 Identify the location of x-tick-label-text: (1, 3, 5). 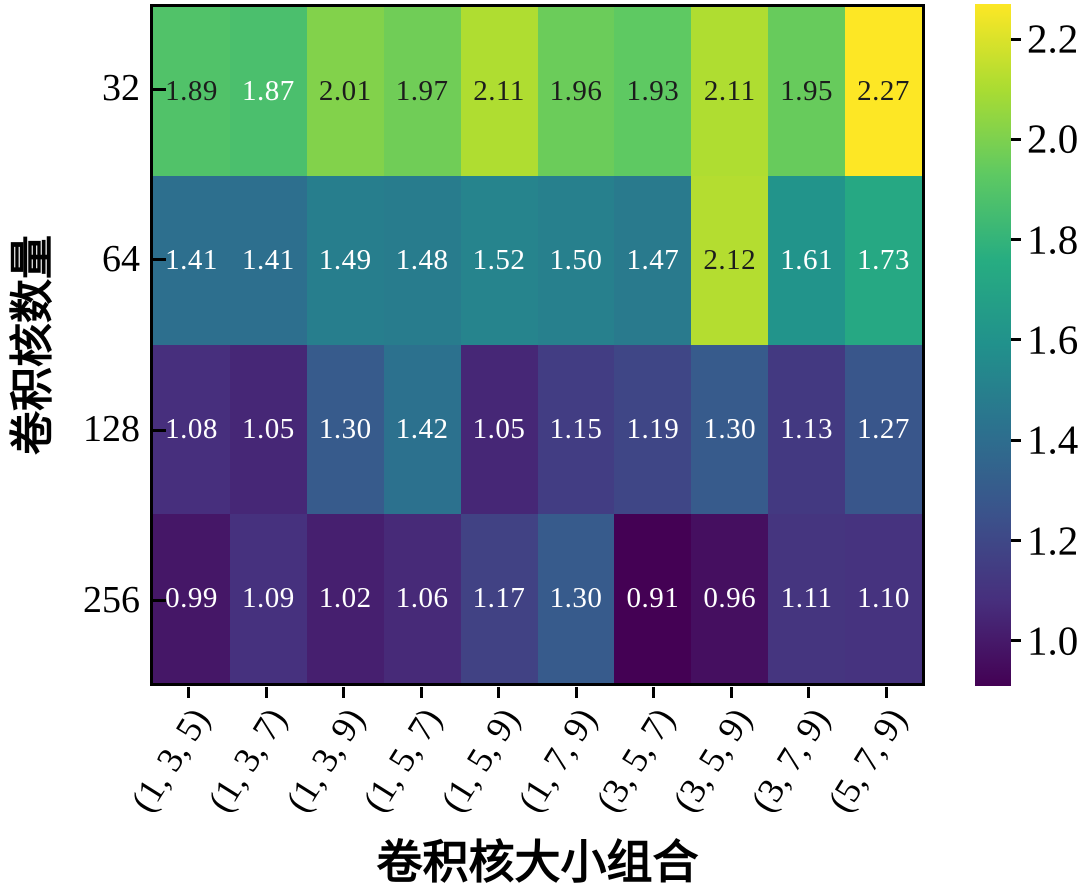
(169, 759).